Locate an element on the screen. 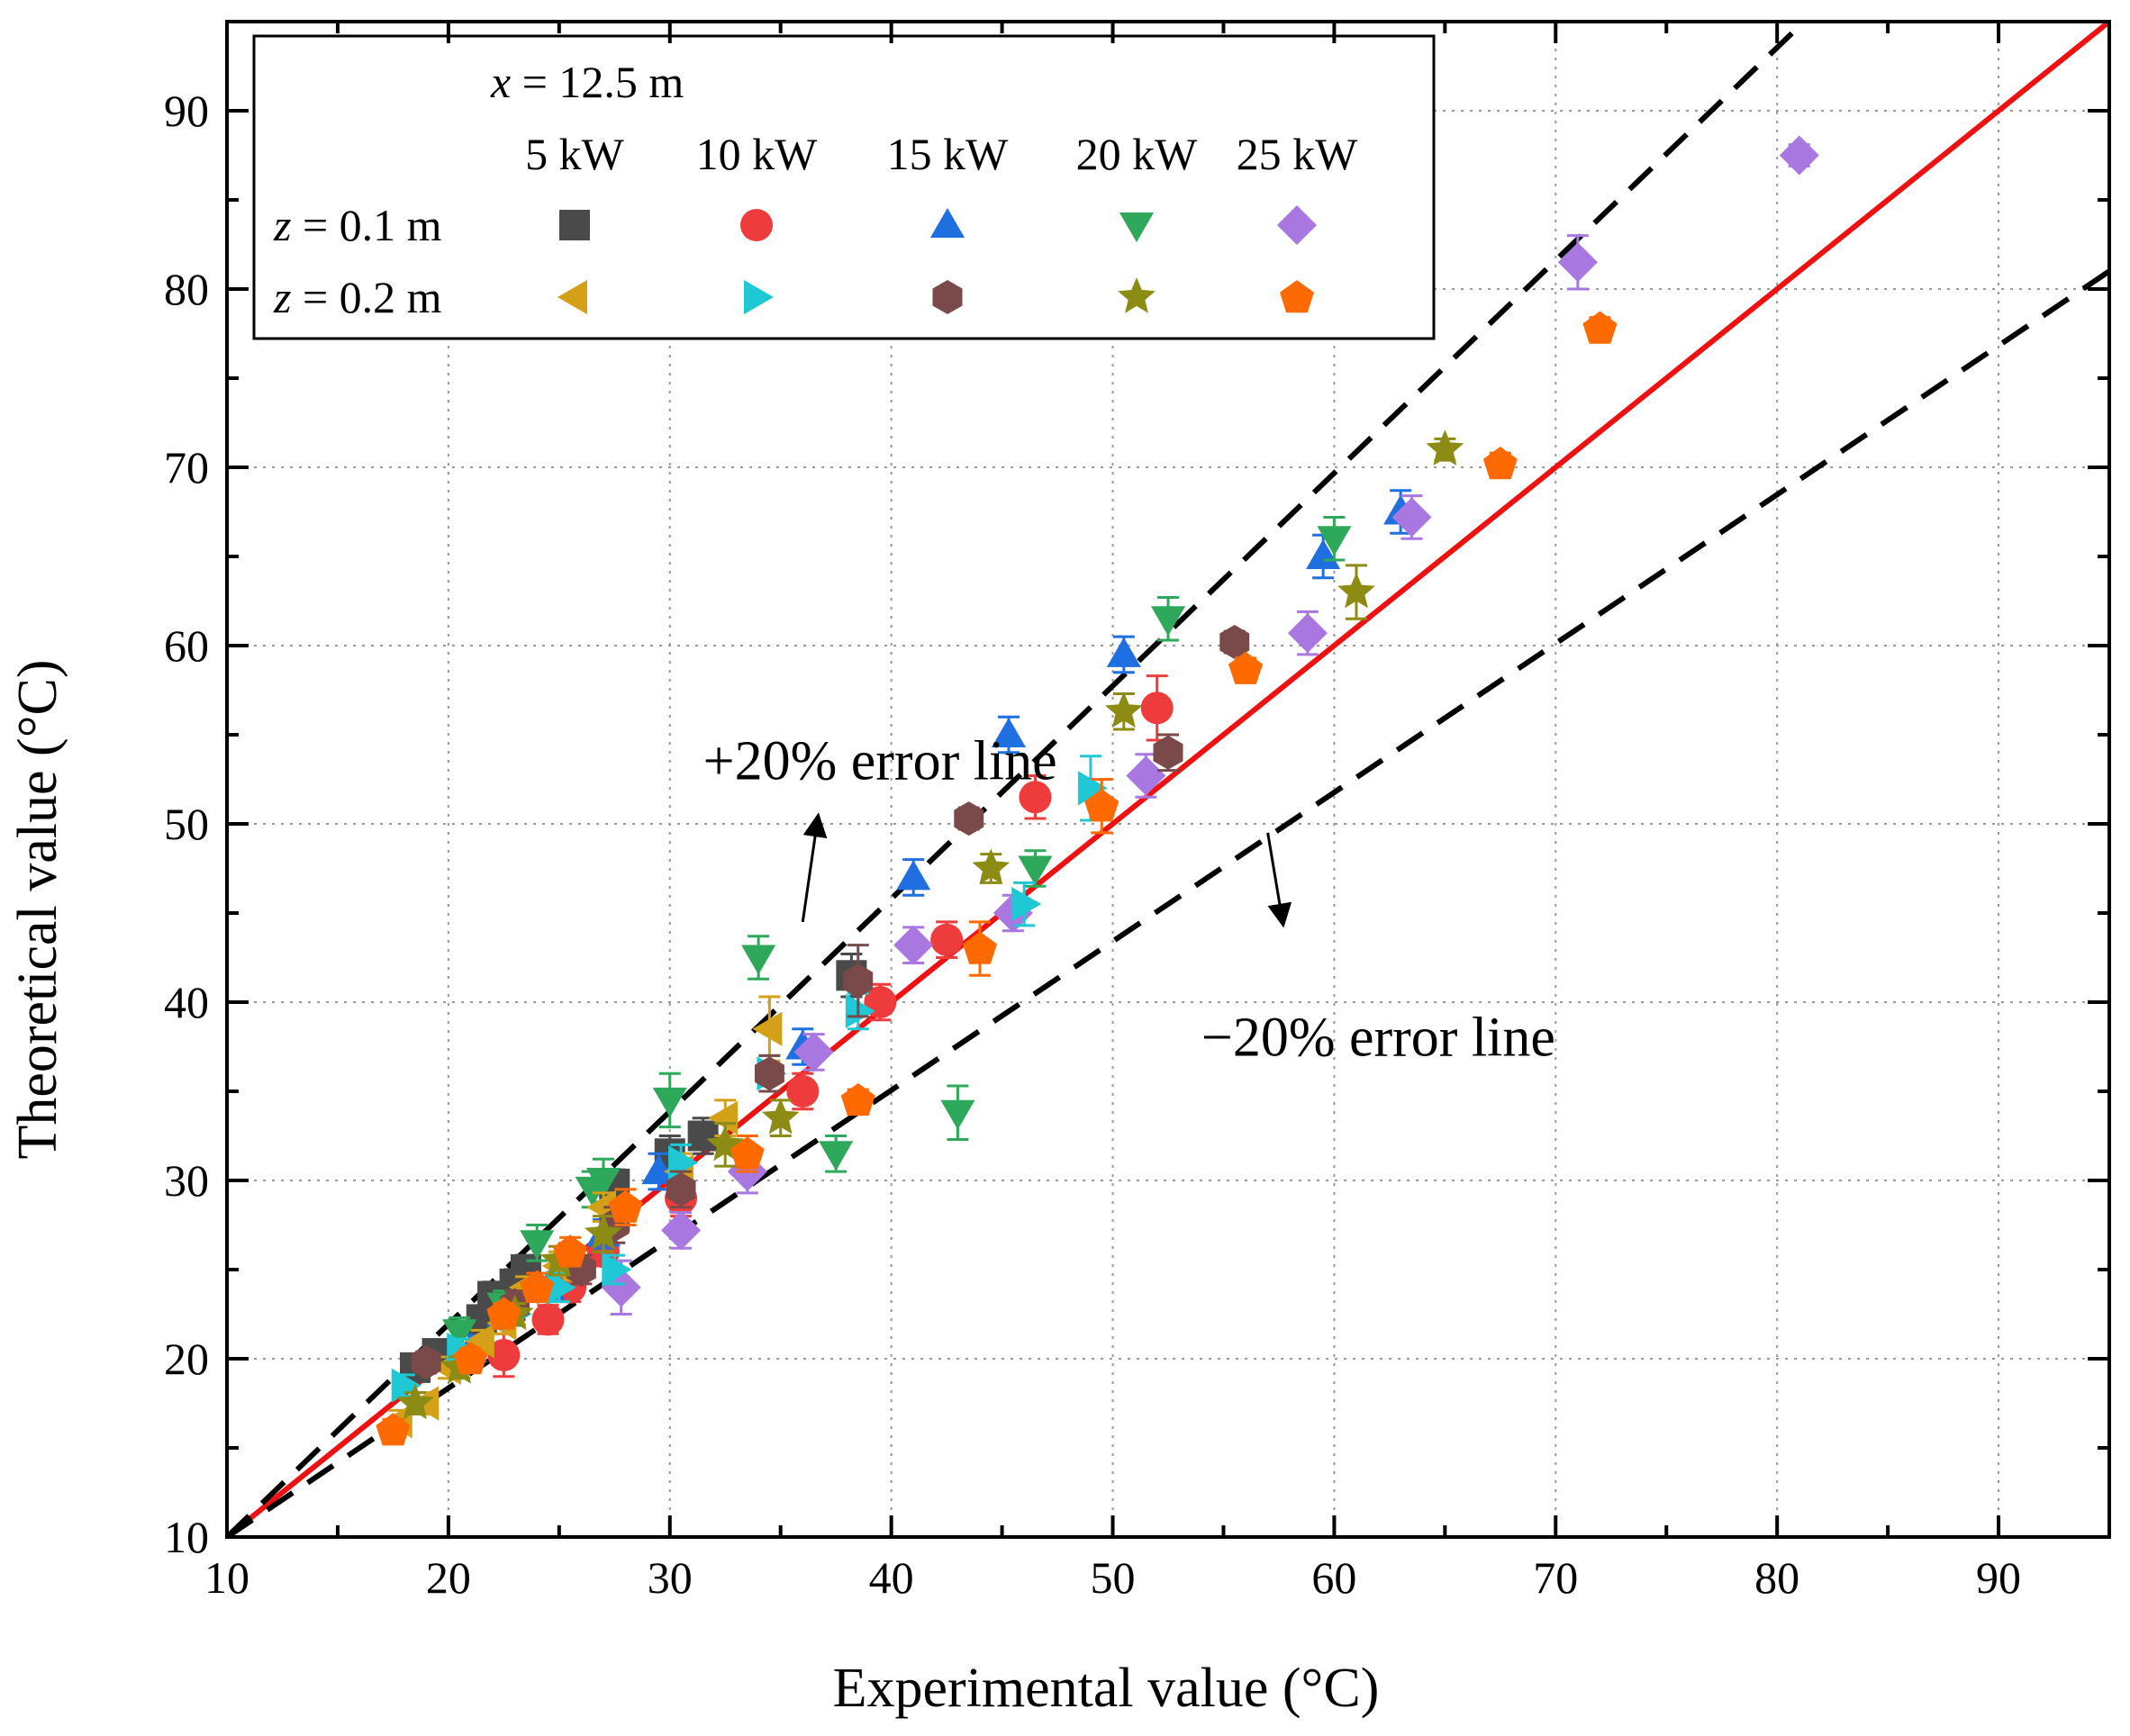  y-tick-label: 40 is located at coordinates (186, 1002).